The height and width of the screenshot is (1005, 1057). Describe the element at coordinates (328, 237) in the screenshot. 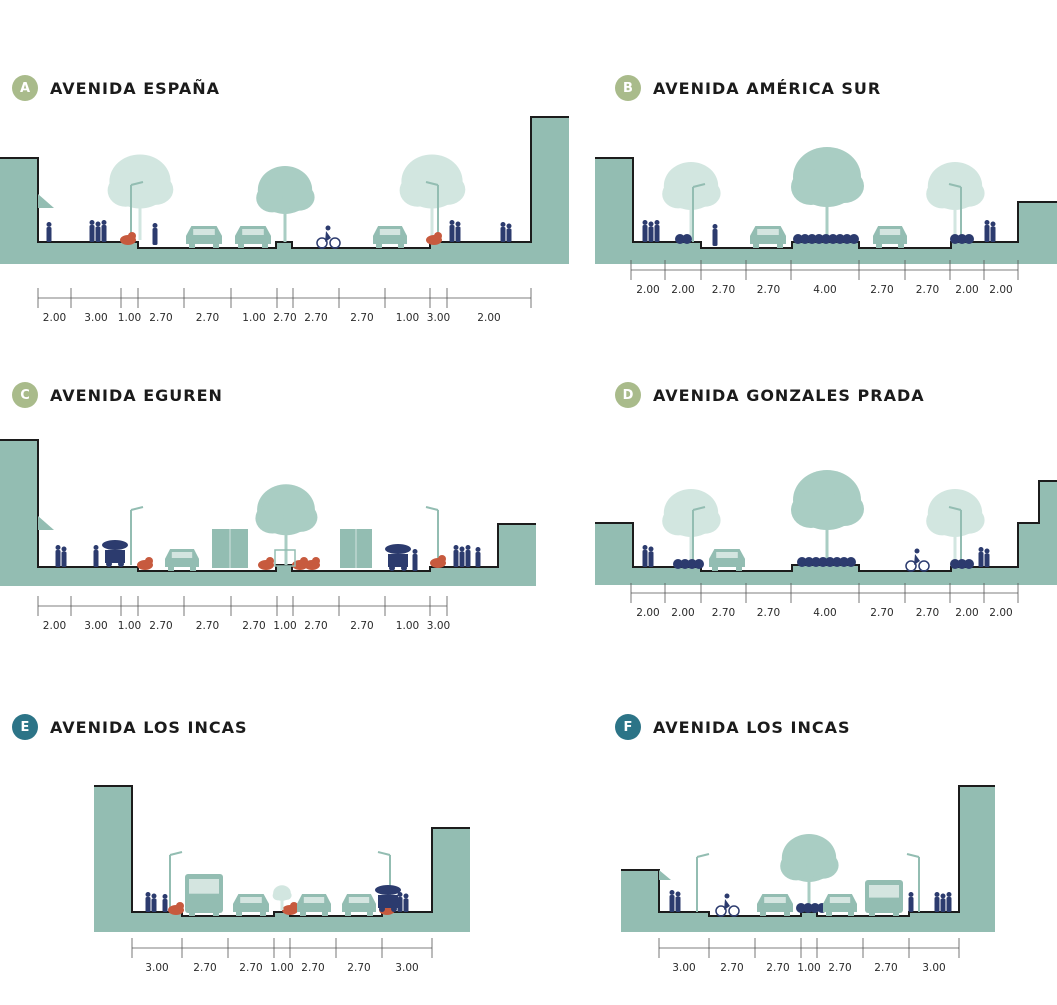

I see `cyclist-icon` at that location.